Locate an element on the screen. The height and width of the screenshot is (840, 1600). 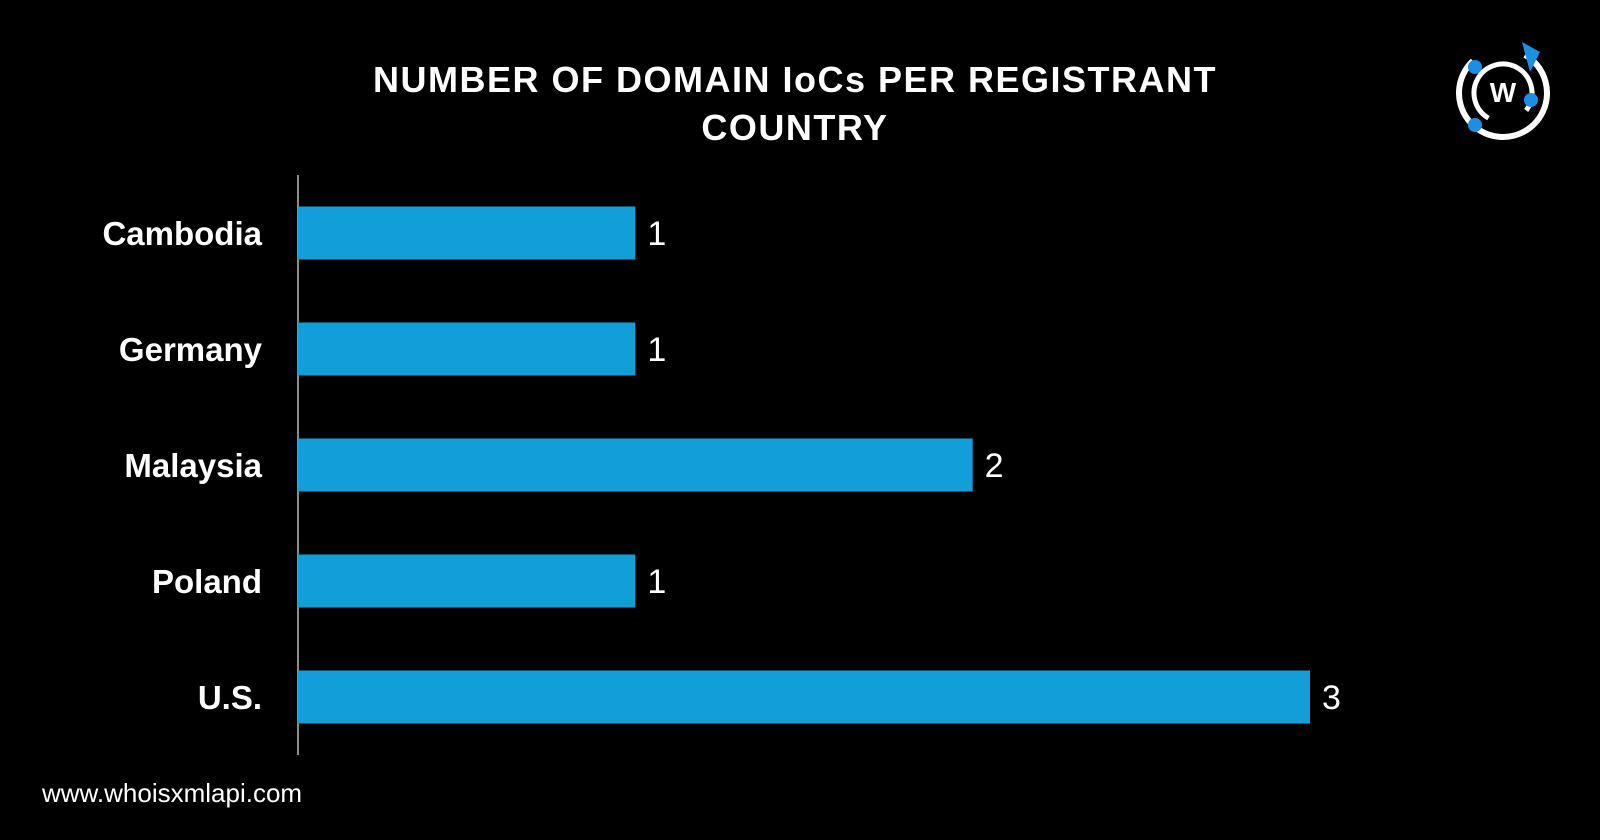
value-label: 3 is located at coordinates (1331, 698).